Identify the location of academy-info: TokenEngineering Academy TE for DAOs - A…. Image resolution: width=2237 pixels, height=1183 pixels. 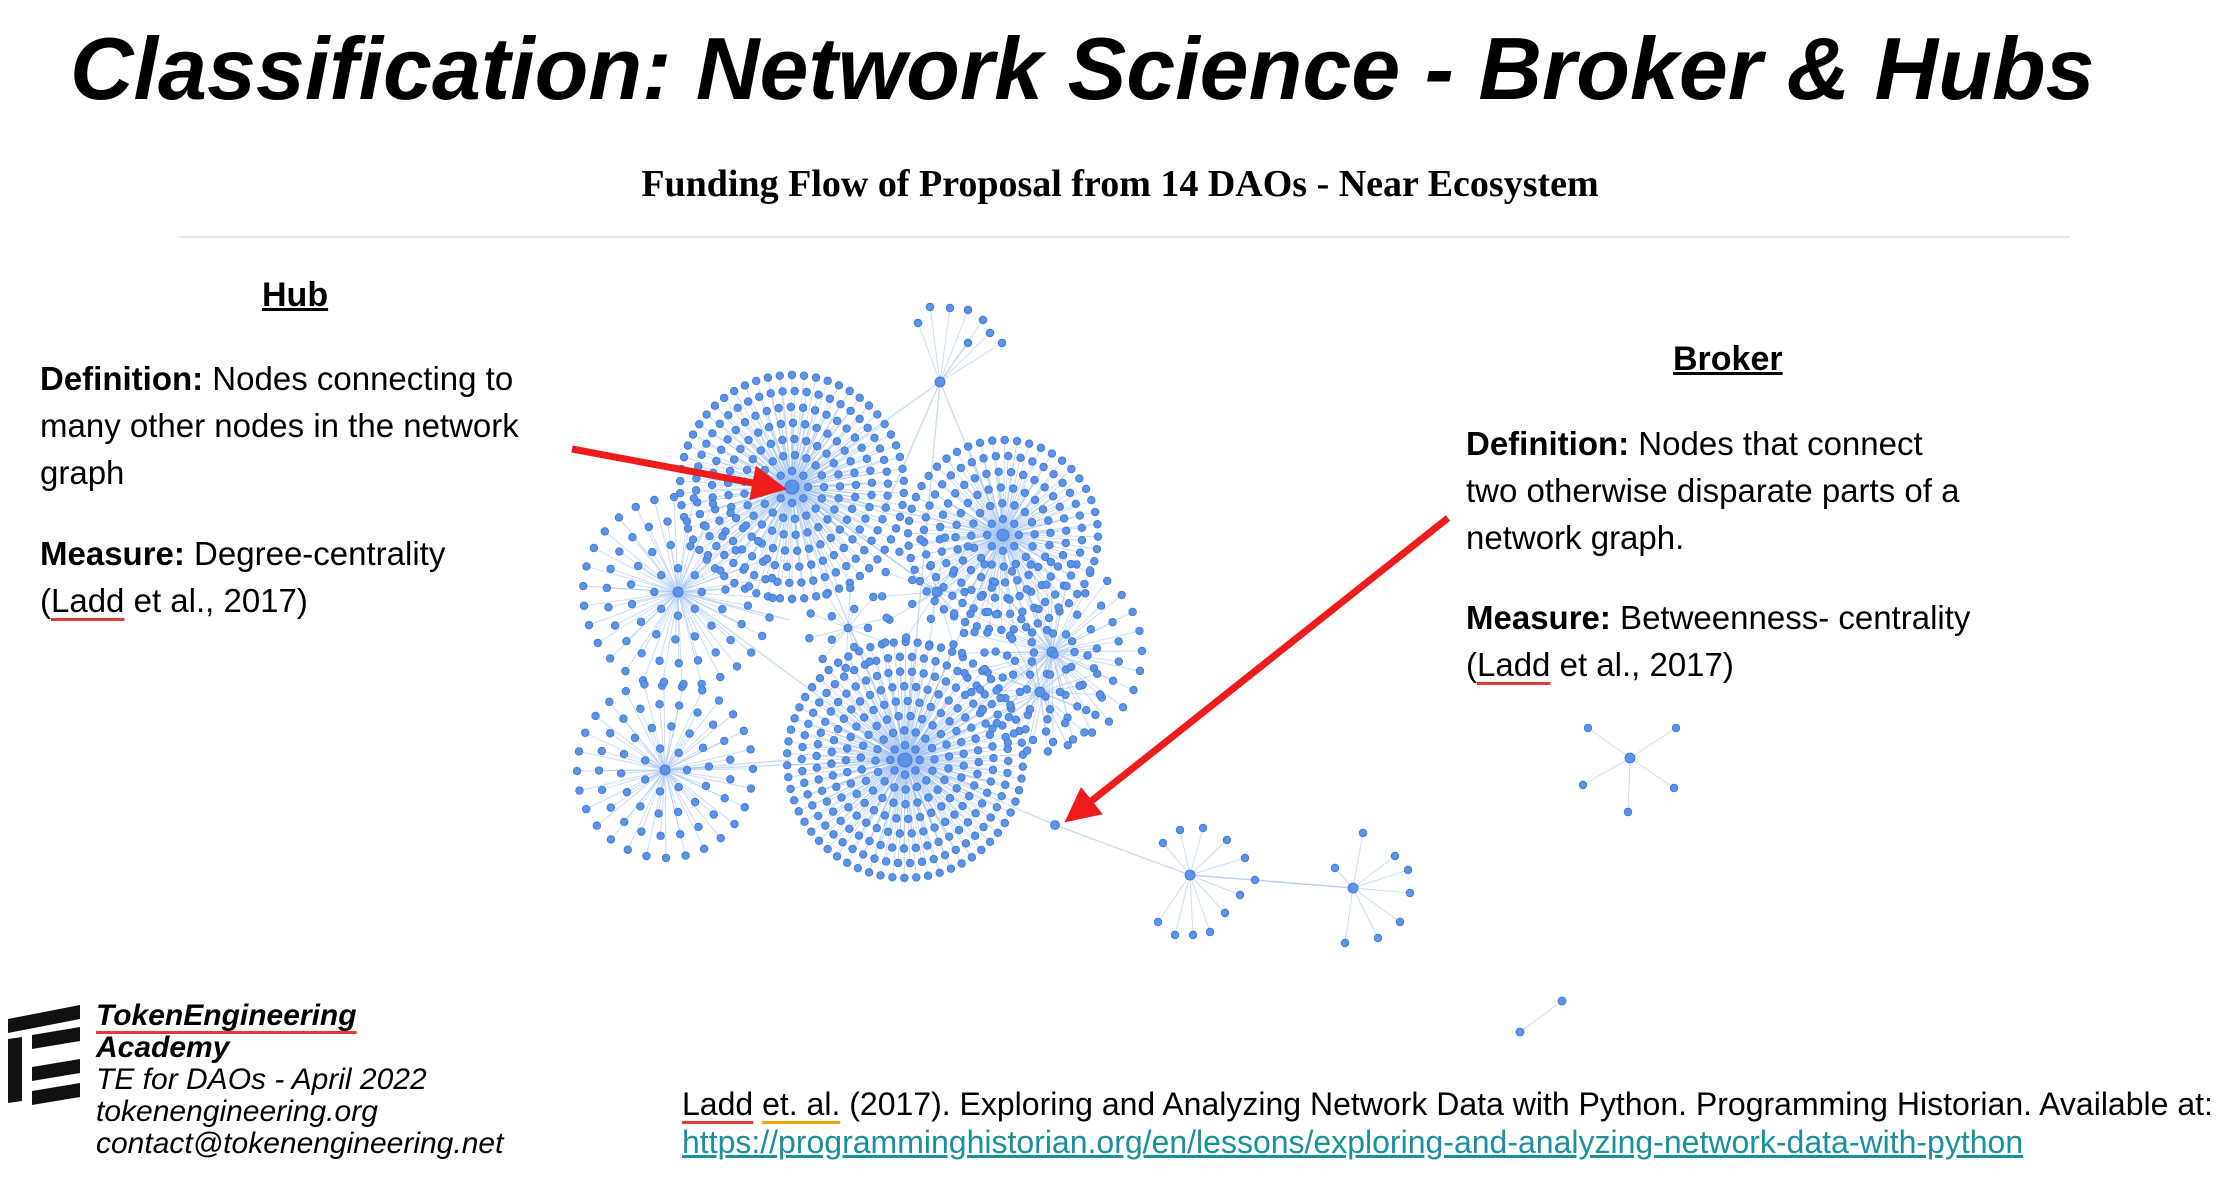
(299, 1080).